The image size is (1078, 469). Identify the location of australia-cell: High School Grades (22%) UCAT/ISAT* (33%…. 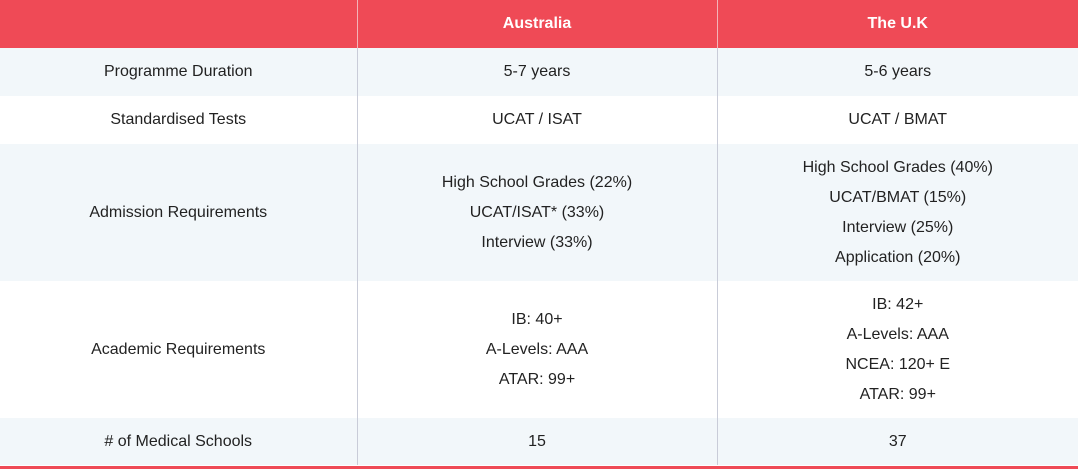
(536, 212).